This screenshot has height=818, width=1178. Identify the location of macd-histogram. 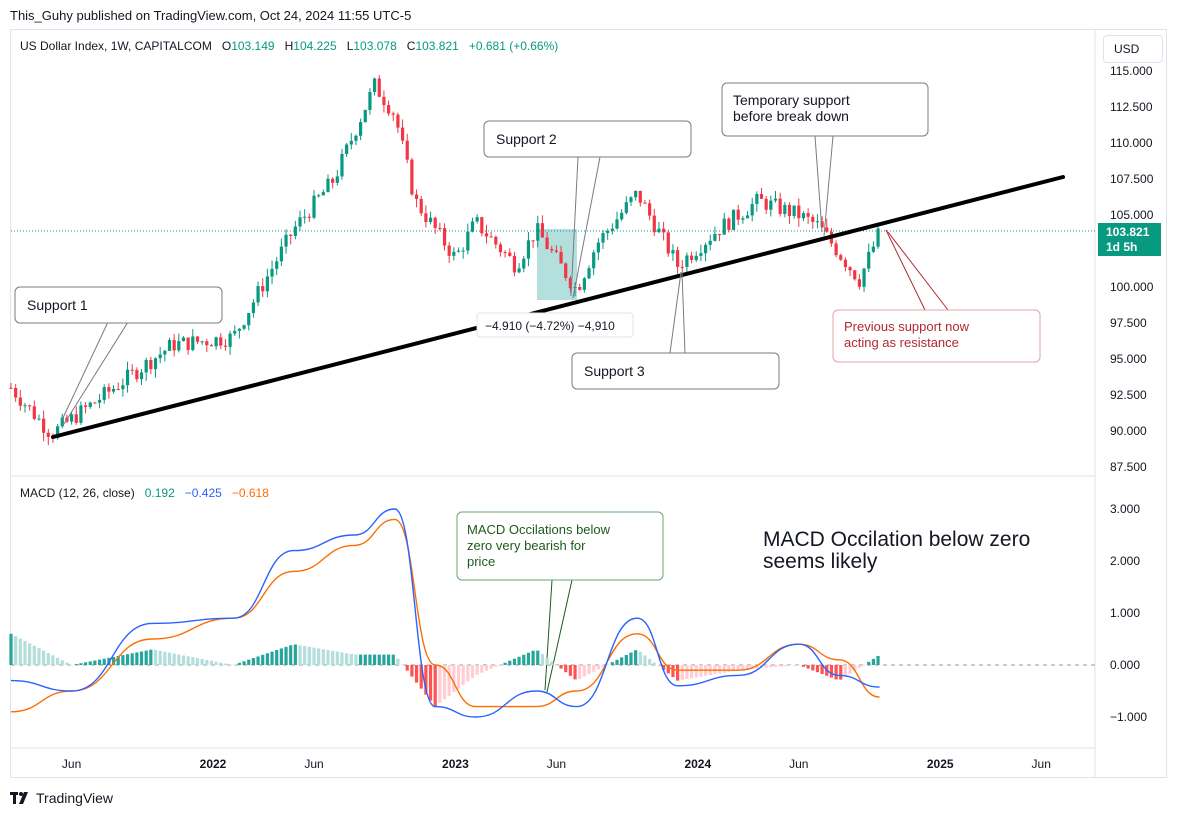
(444, 670).